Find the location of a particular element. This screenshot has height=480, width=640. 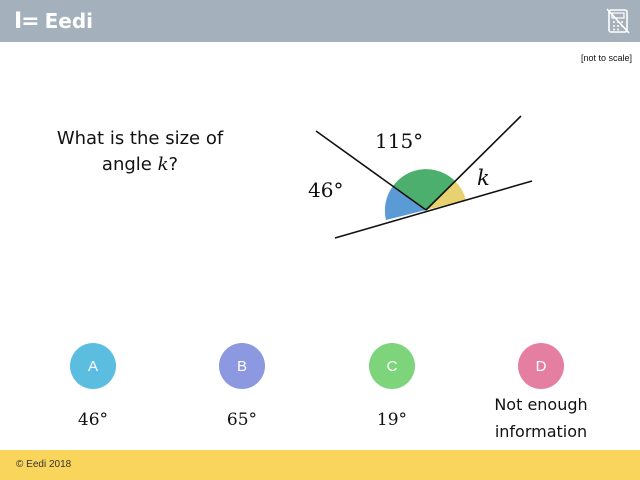

ray-left is located at coordinates (371, 170).